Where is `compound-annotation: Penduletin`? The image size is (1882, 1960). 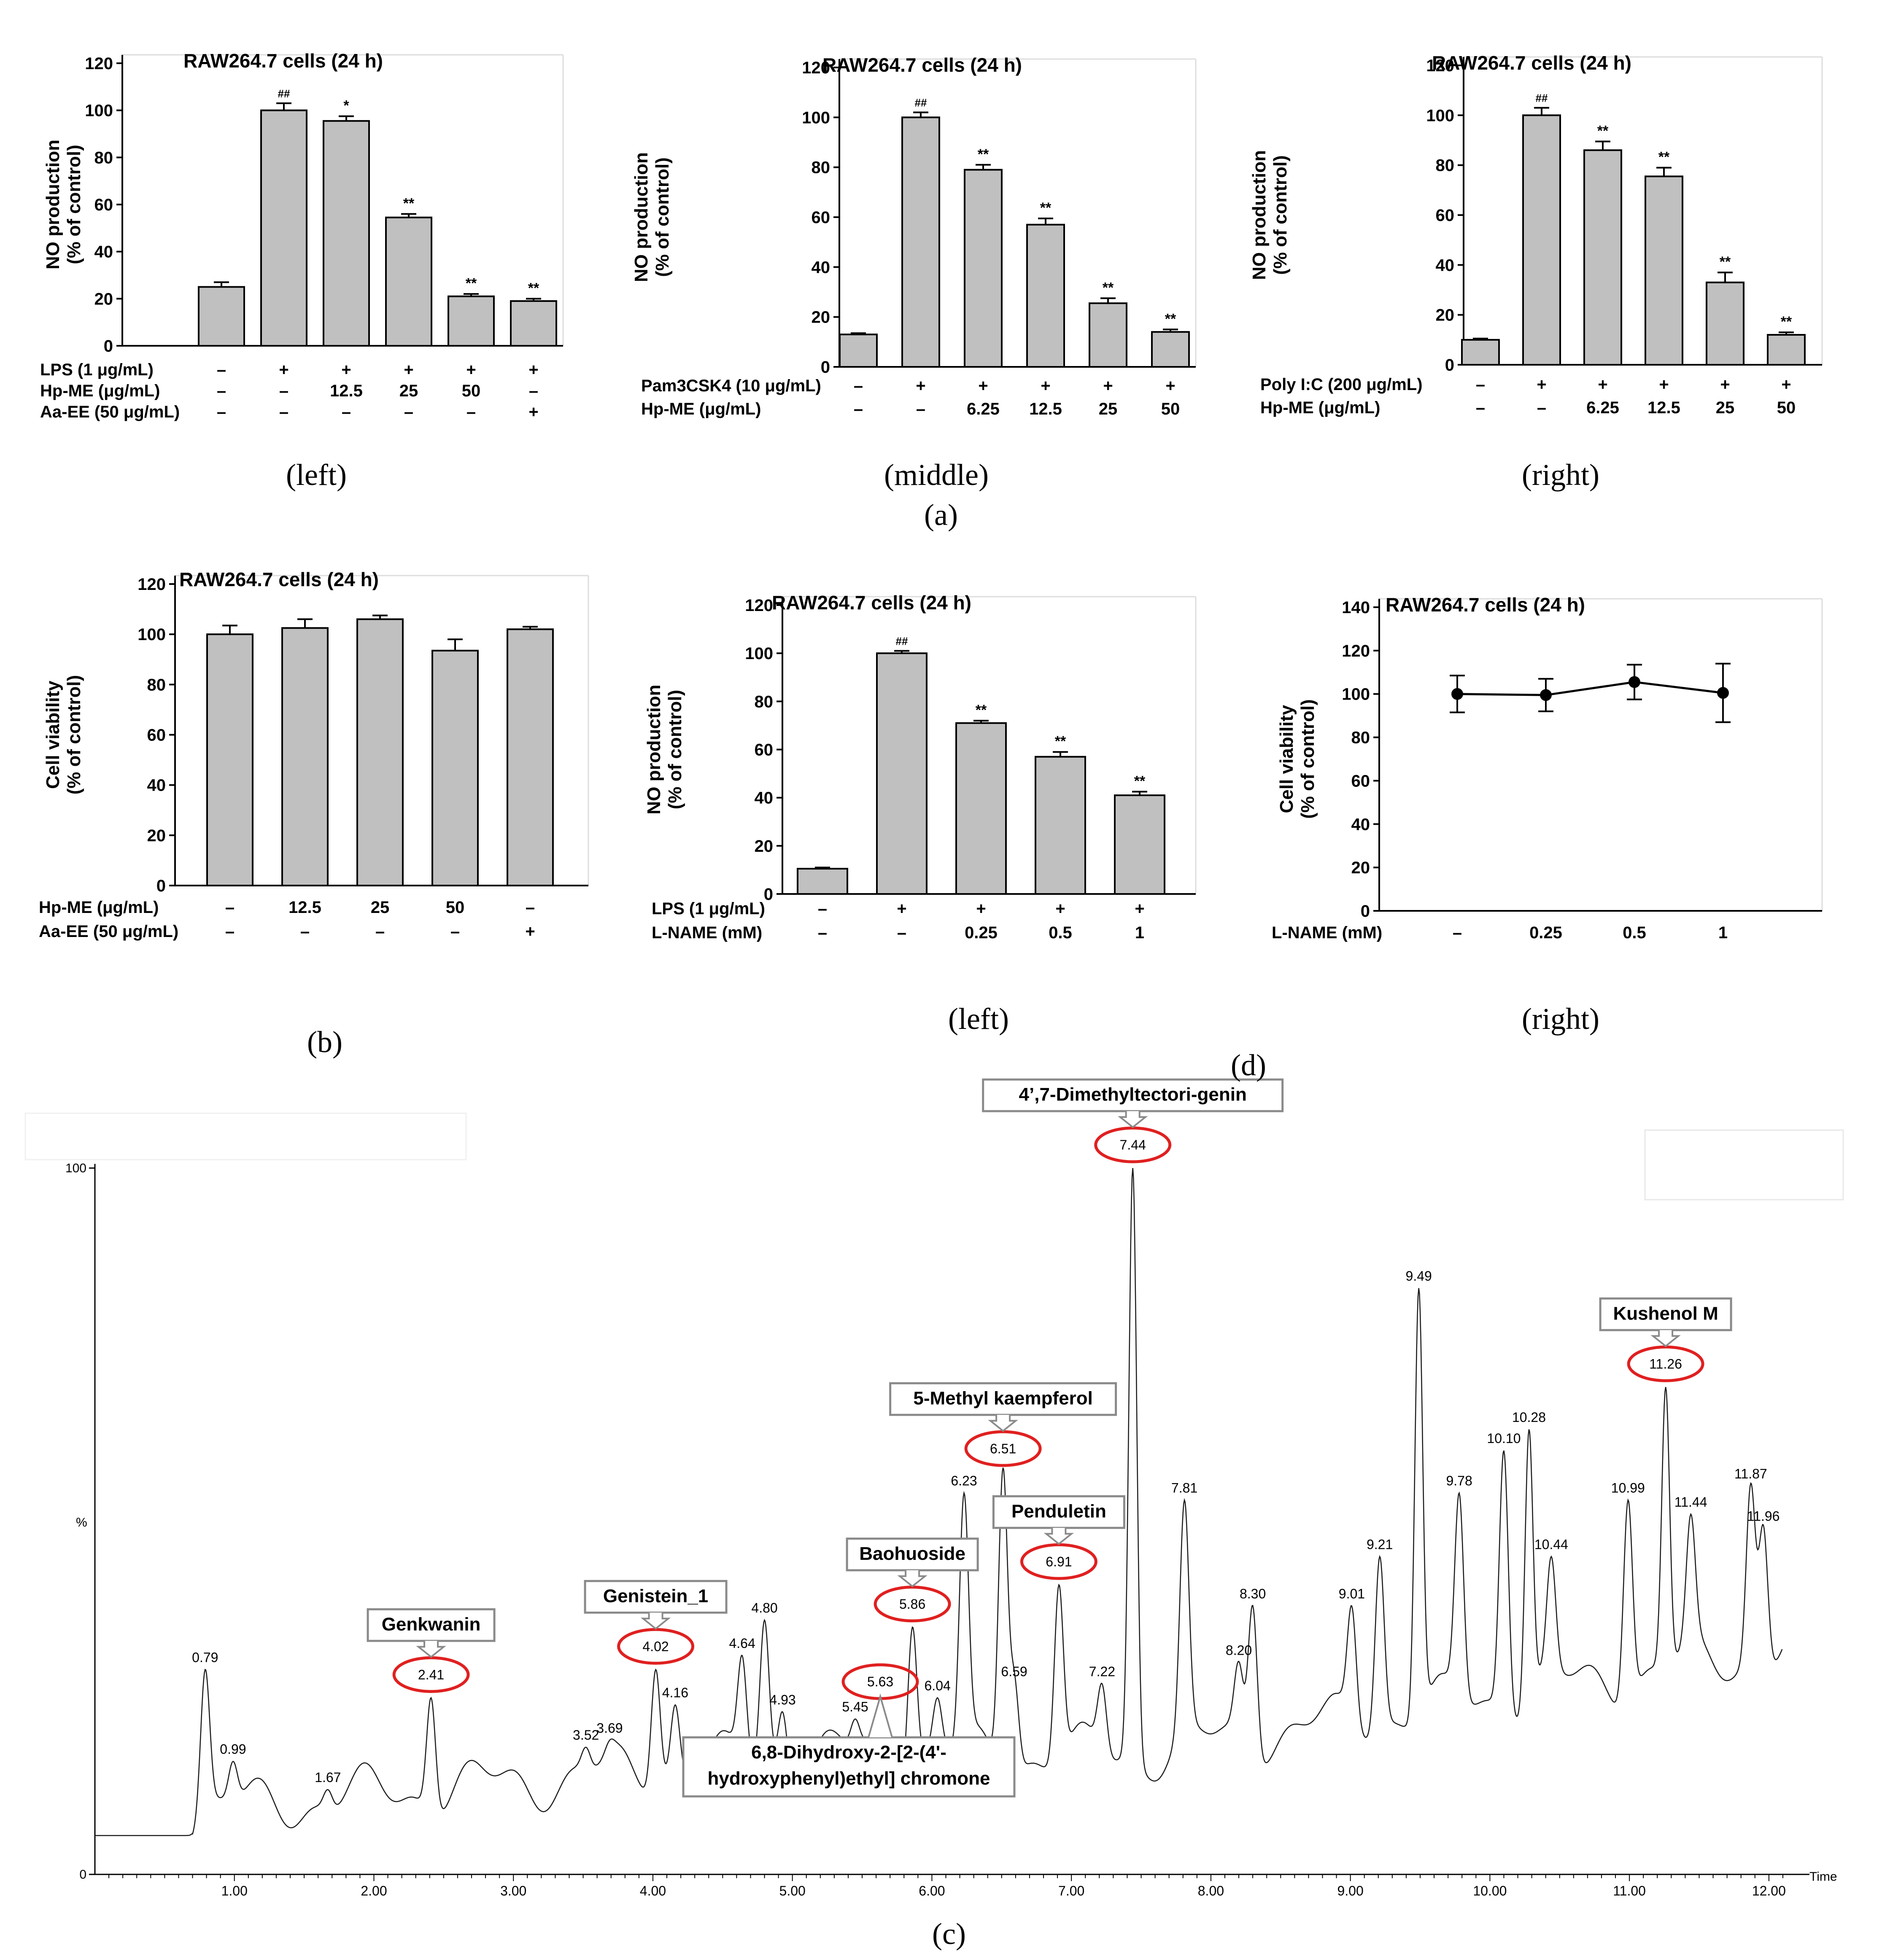
compound-annotation: Penduletin is located at coordinates (1058, 1520).